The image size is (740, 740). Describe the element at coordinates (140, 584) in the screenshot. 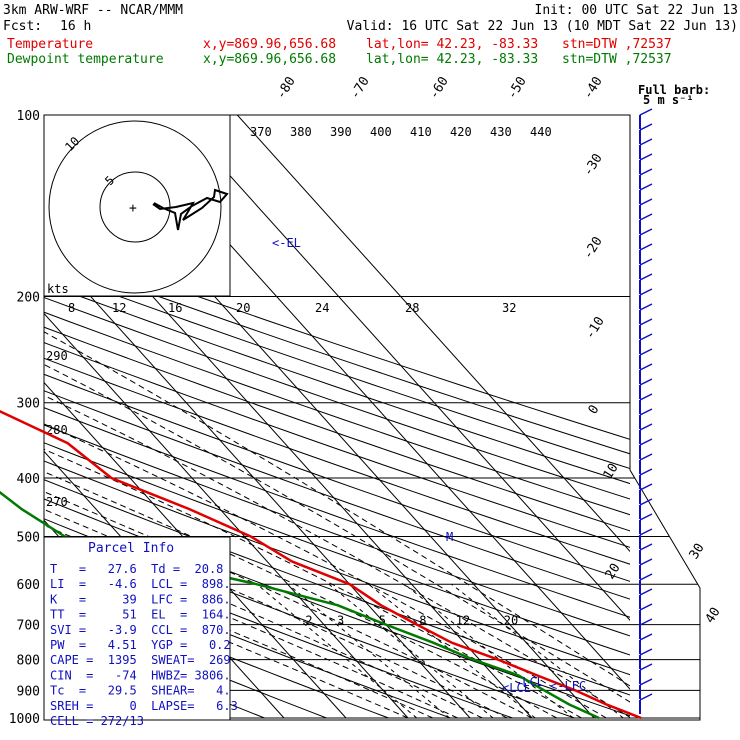

I see `parcel-info-row: LI = -4.6 LCL = 898.` at that location.